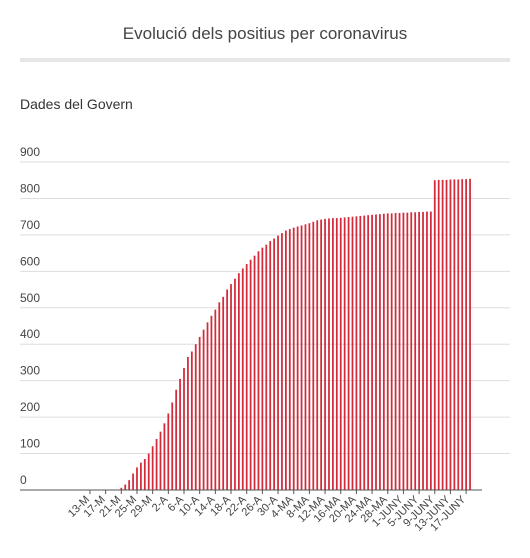 The image size is (530, 558). Describe the element at coordinates (76, 104) in the screenshot. I see `chart-subtitle: Dades del Govern` at that location.